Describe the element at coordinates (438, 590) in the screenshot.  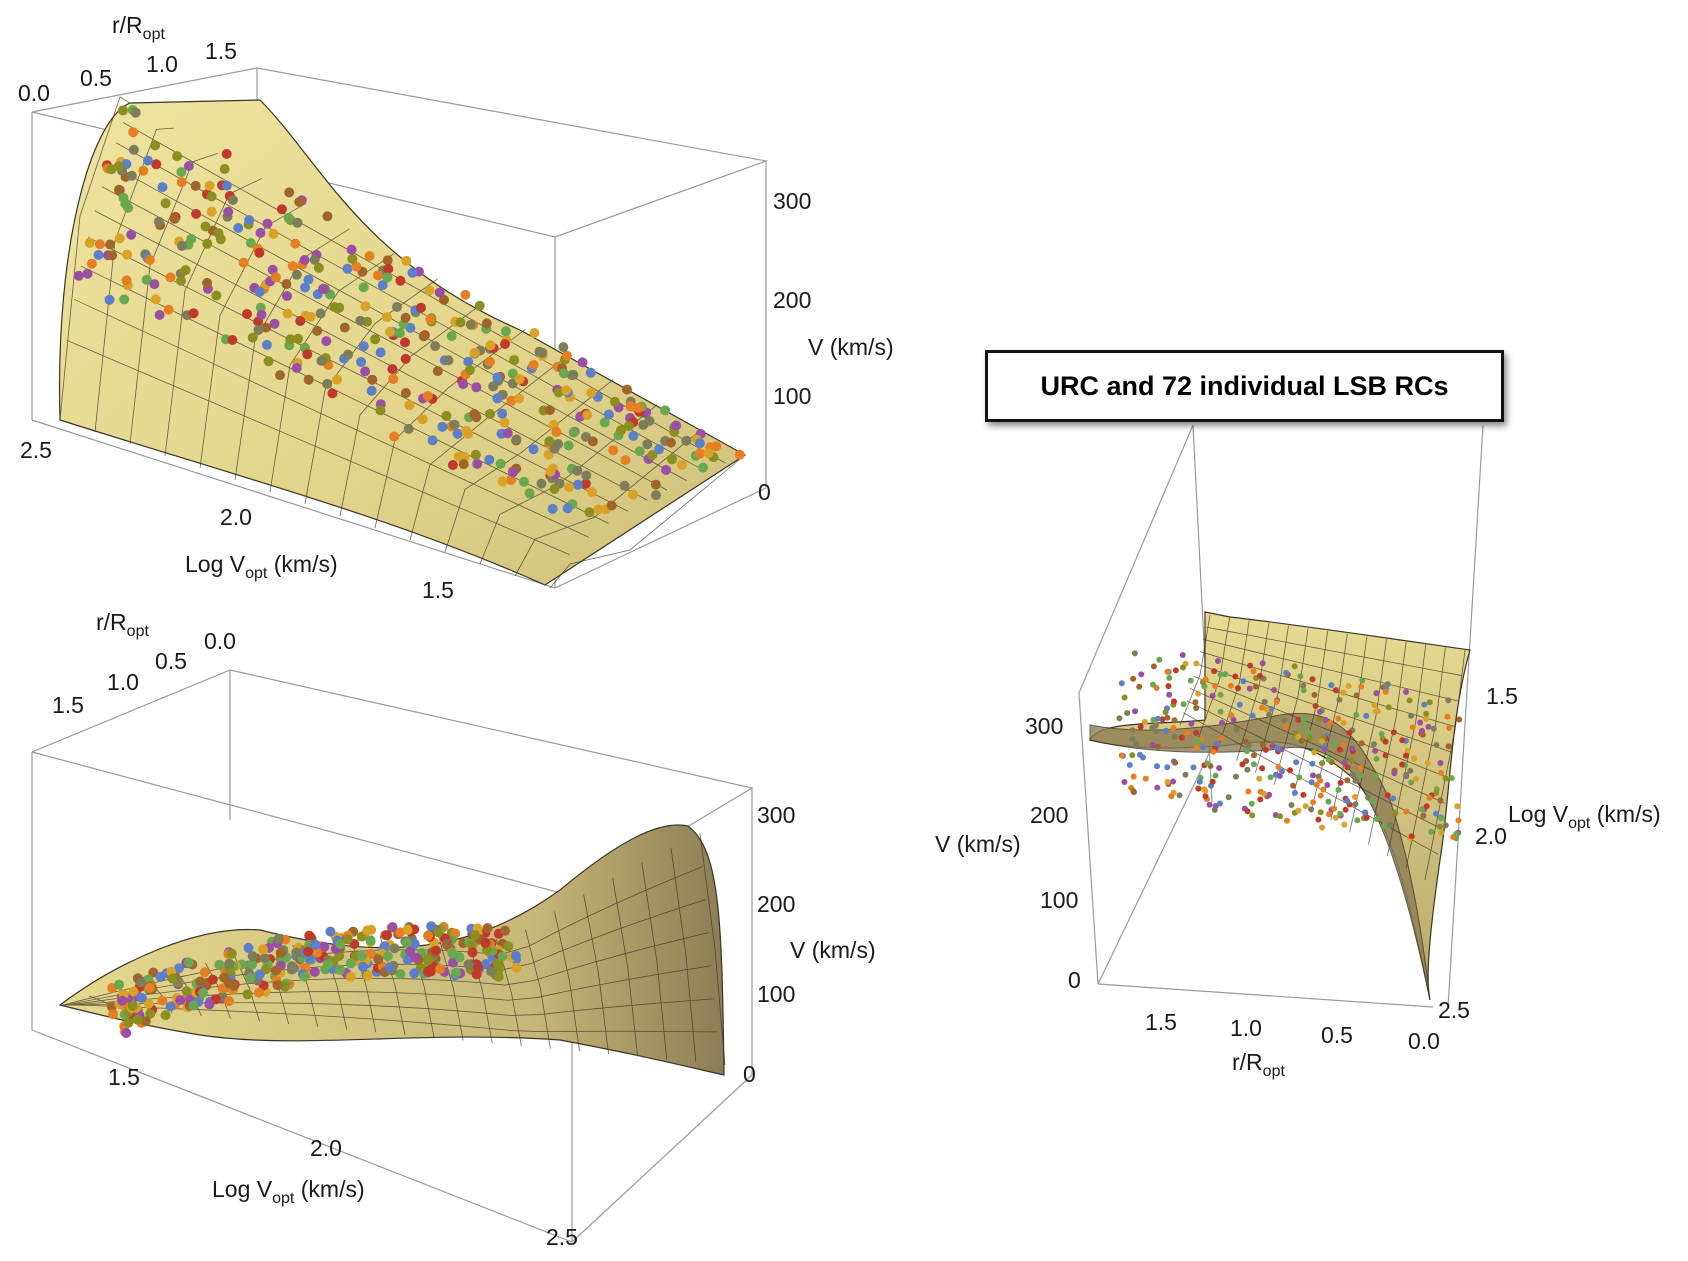
I see `panel1-logv-tick: 1.5` at that location.